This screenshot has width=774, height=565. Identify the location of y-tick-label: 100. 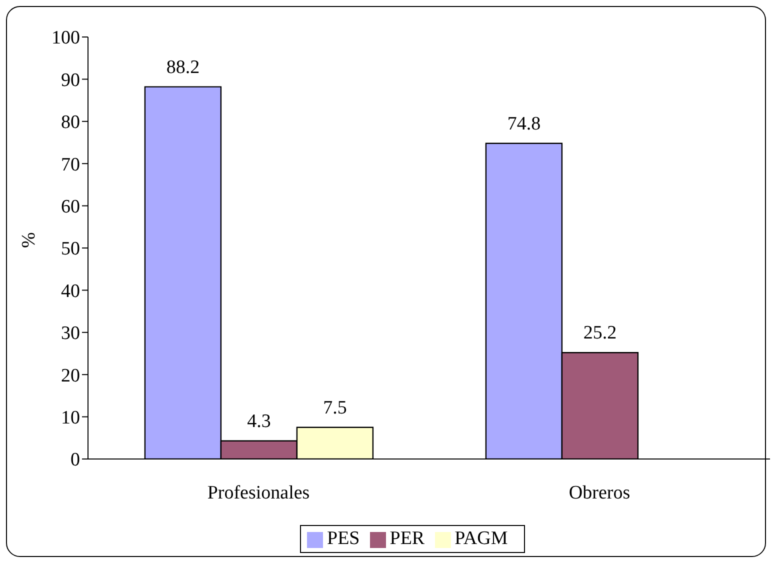
(66, 38).